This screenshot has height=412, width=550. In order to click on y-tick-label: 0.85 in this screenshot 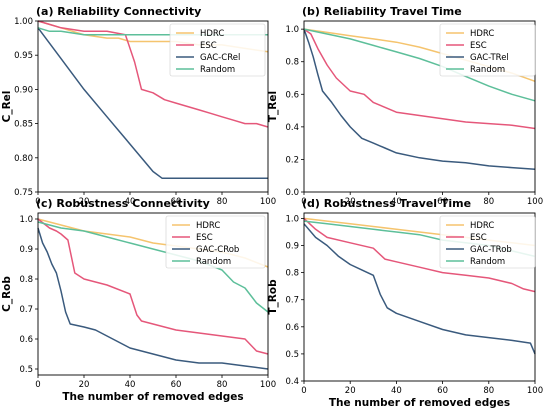, I will do `click(23, 125)`.